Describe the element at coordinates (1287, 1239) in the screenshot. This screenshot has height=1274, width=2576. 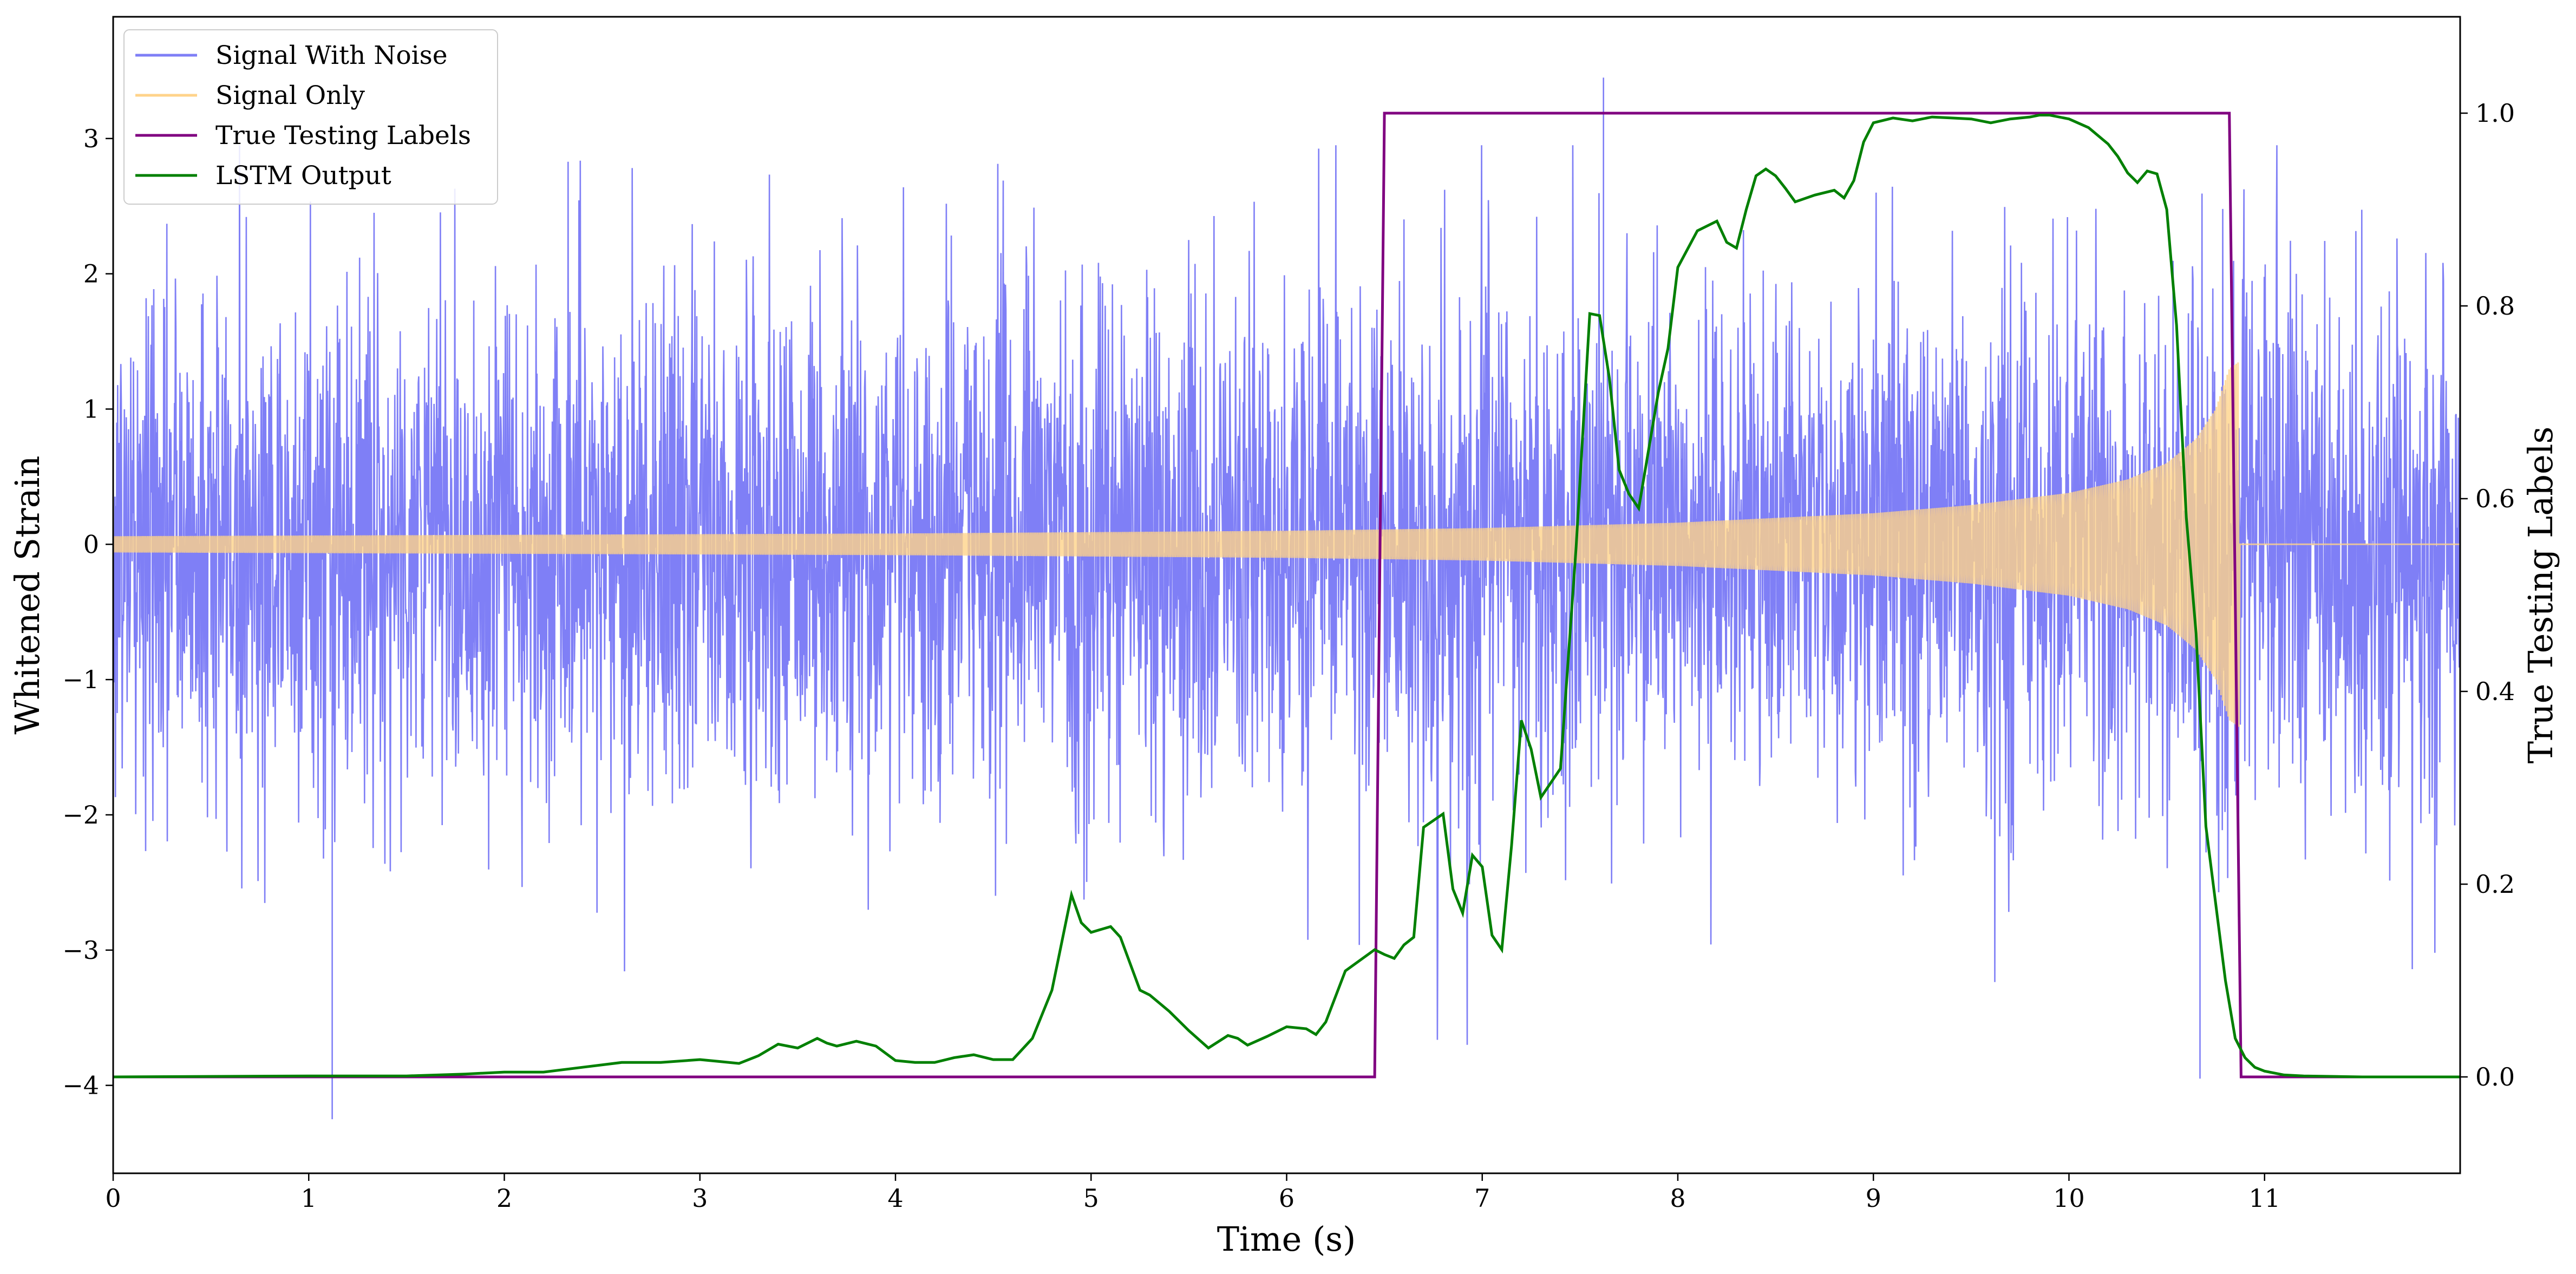
I see `x-axis-title: Time (s)` at that location.